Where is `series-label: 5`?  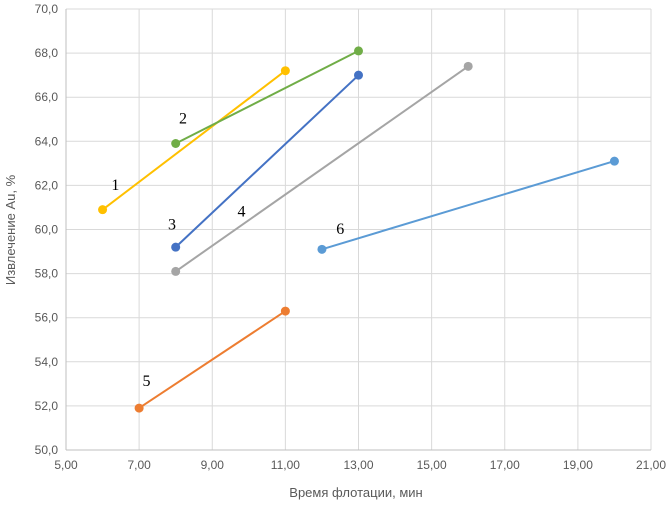
series-label: 5 is located at coordinates (146, 381).